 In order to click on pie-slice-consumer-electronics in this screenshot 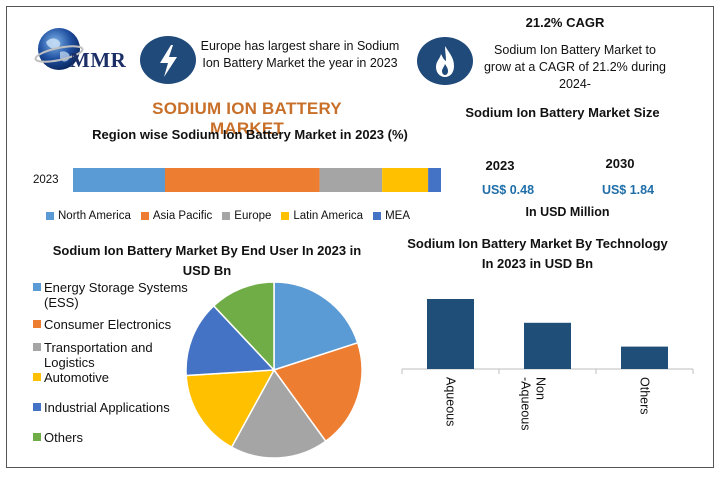, I will do `click(317, 392)`.